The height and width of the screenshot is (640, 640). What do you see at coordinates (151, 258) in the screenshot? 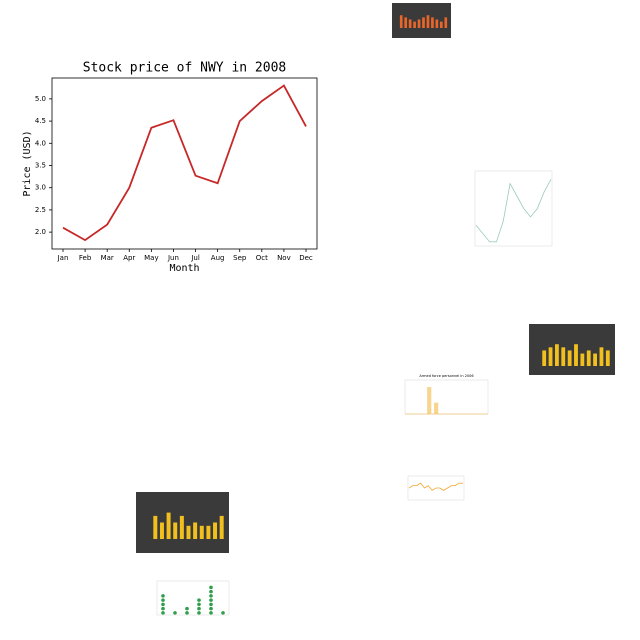
I see `x-tick-label: May` at bounding box center [151, 258].